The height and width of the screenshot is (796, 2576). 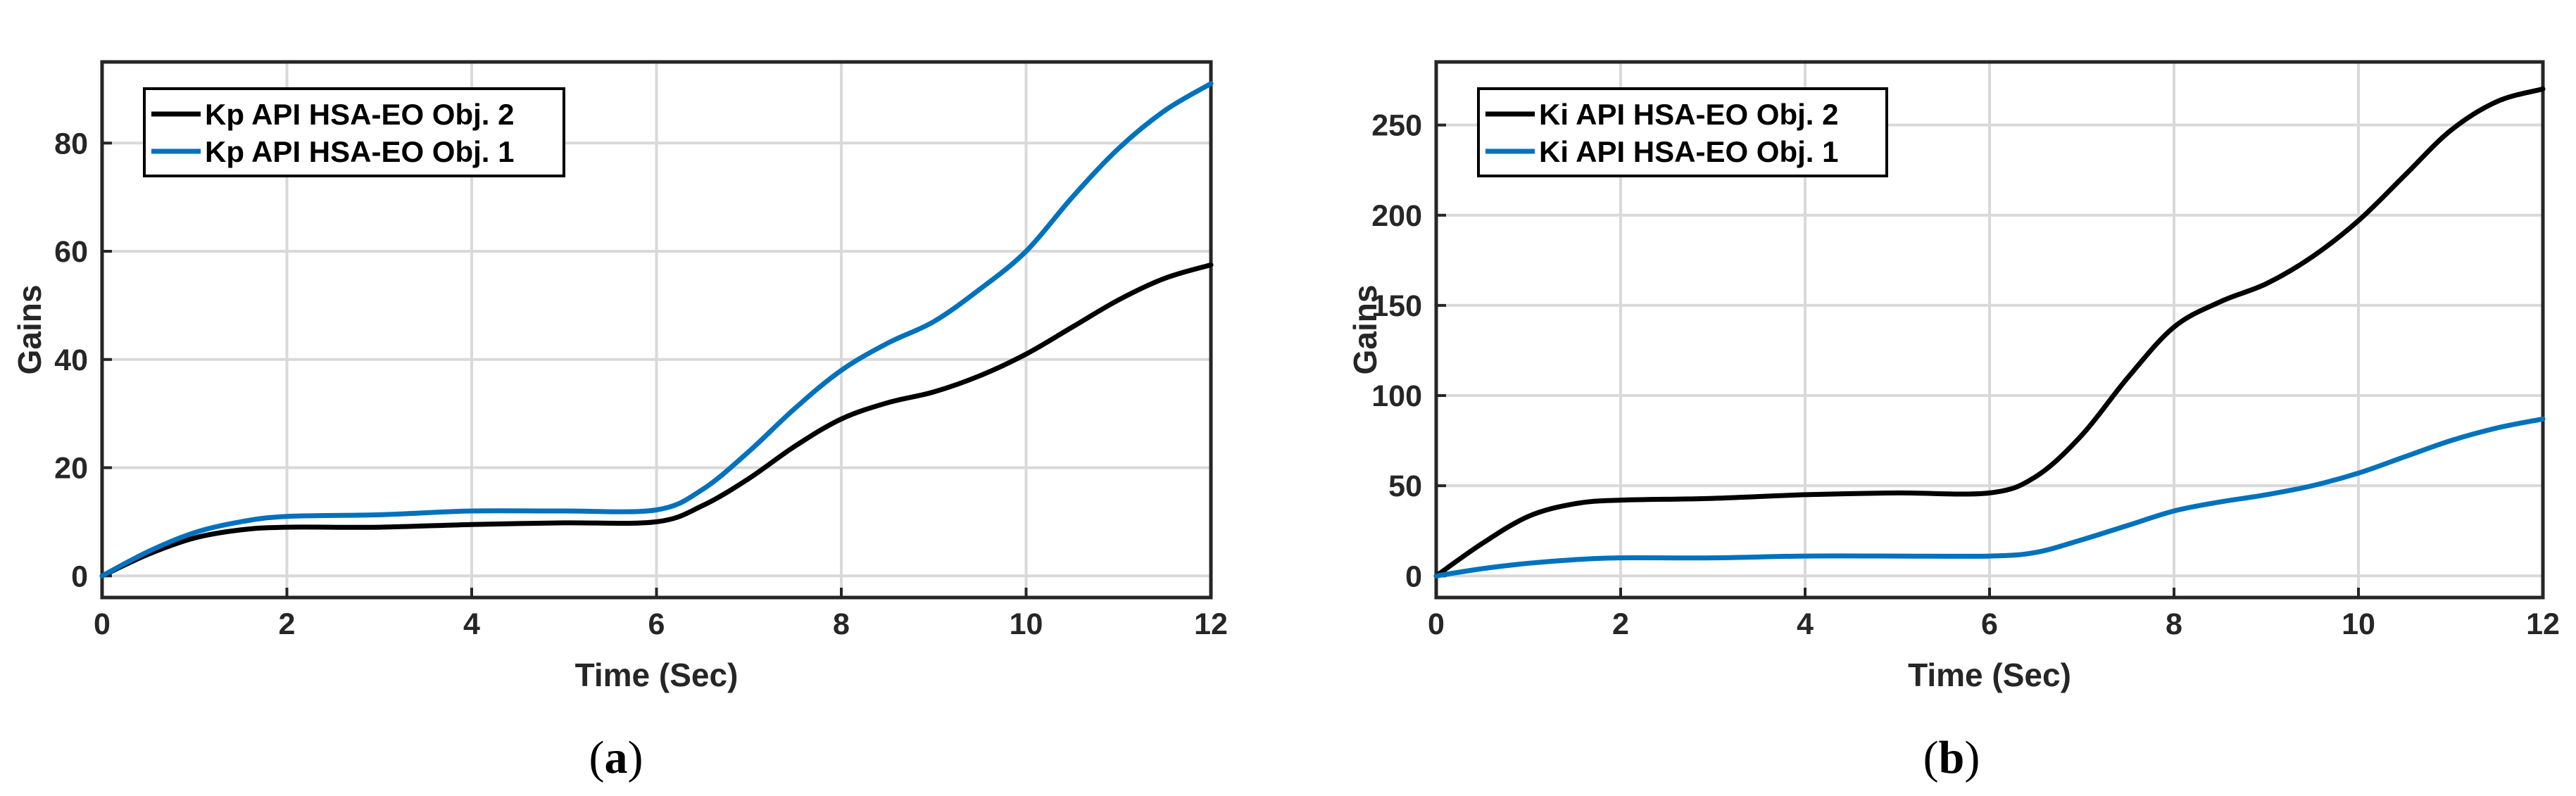 I want to click on y-tick-label: 200, so click(x=1396, y=216).